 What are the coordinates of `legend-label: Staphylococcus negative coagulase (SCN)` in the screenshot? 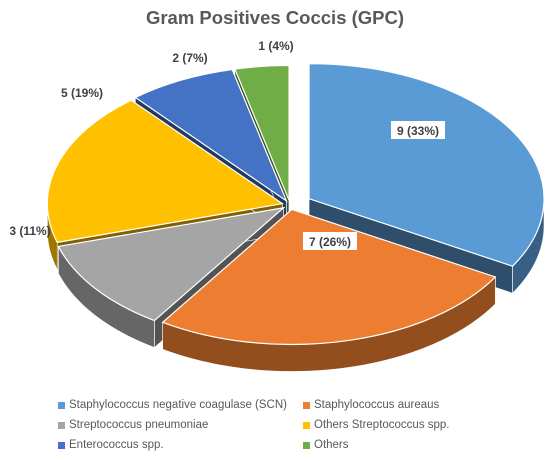 It's located at (178, 405).